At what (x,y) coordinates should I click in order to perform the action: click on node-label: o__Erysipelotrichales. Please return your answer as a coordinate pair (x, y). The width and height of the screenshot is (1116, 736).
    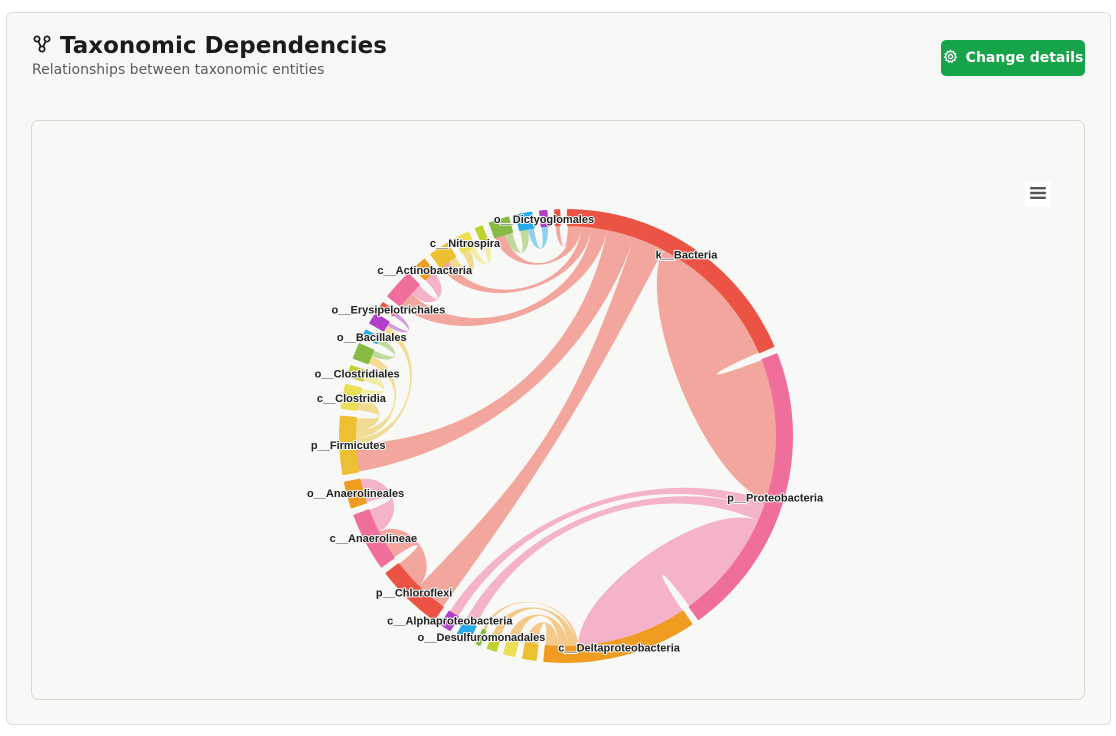
    Looking at the image, I should click on (389, 311).